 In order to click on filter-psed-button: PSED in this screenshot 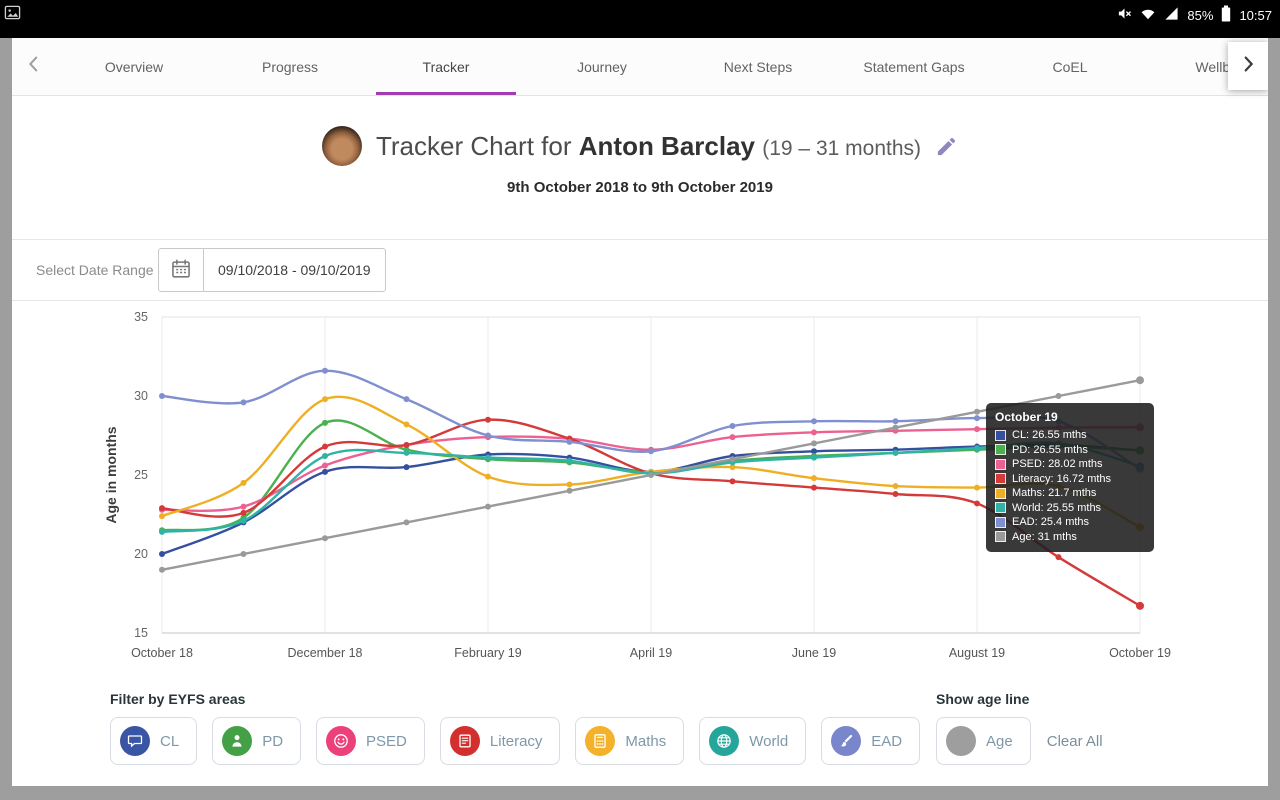, I will do `click(370, 741)`.